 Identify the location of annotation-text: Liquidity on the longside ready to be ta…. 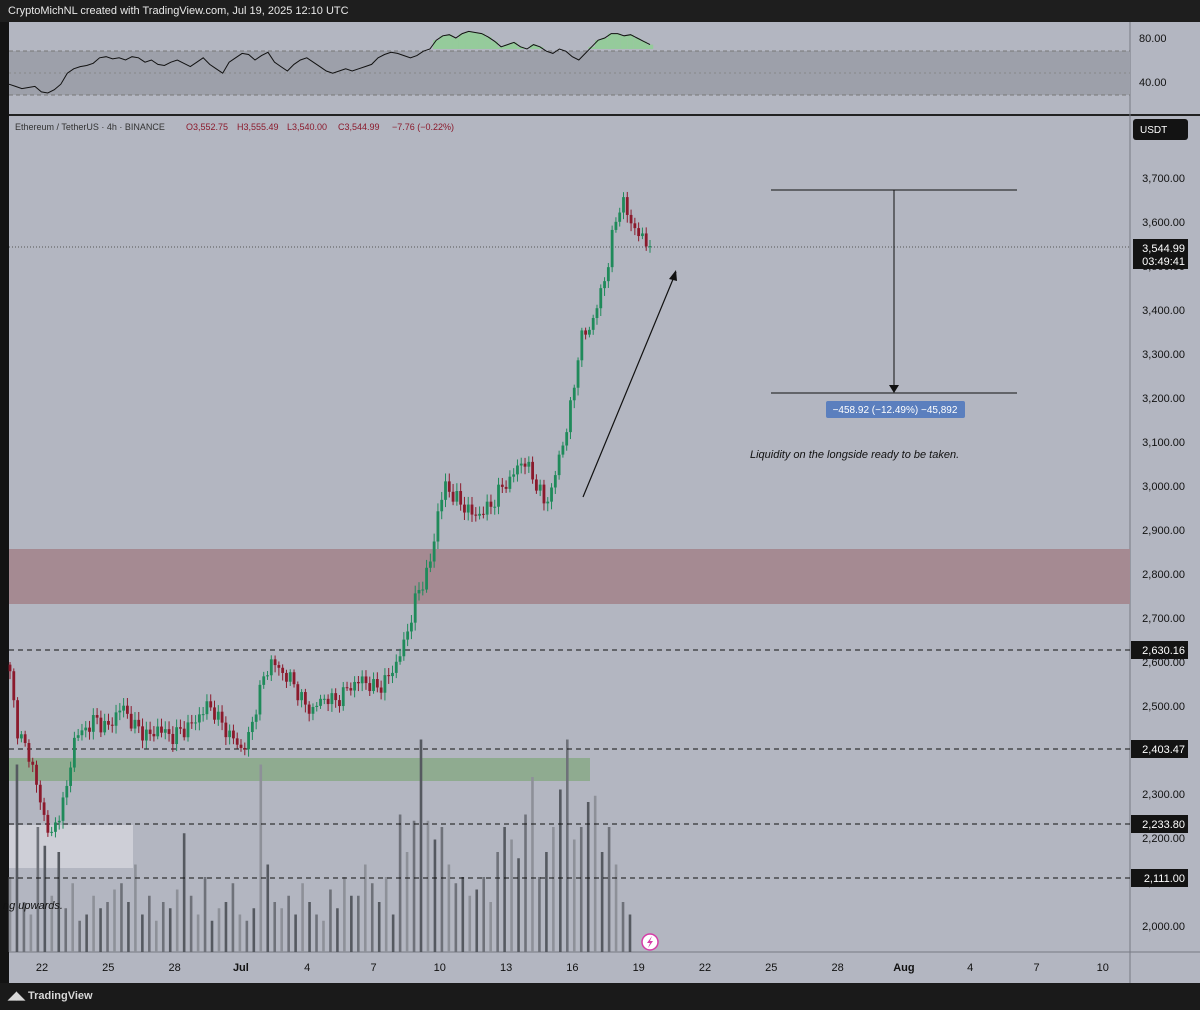
(854, 455).